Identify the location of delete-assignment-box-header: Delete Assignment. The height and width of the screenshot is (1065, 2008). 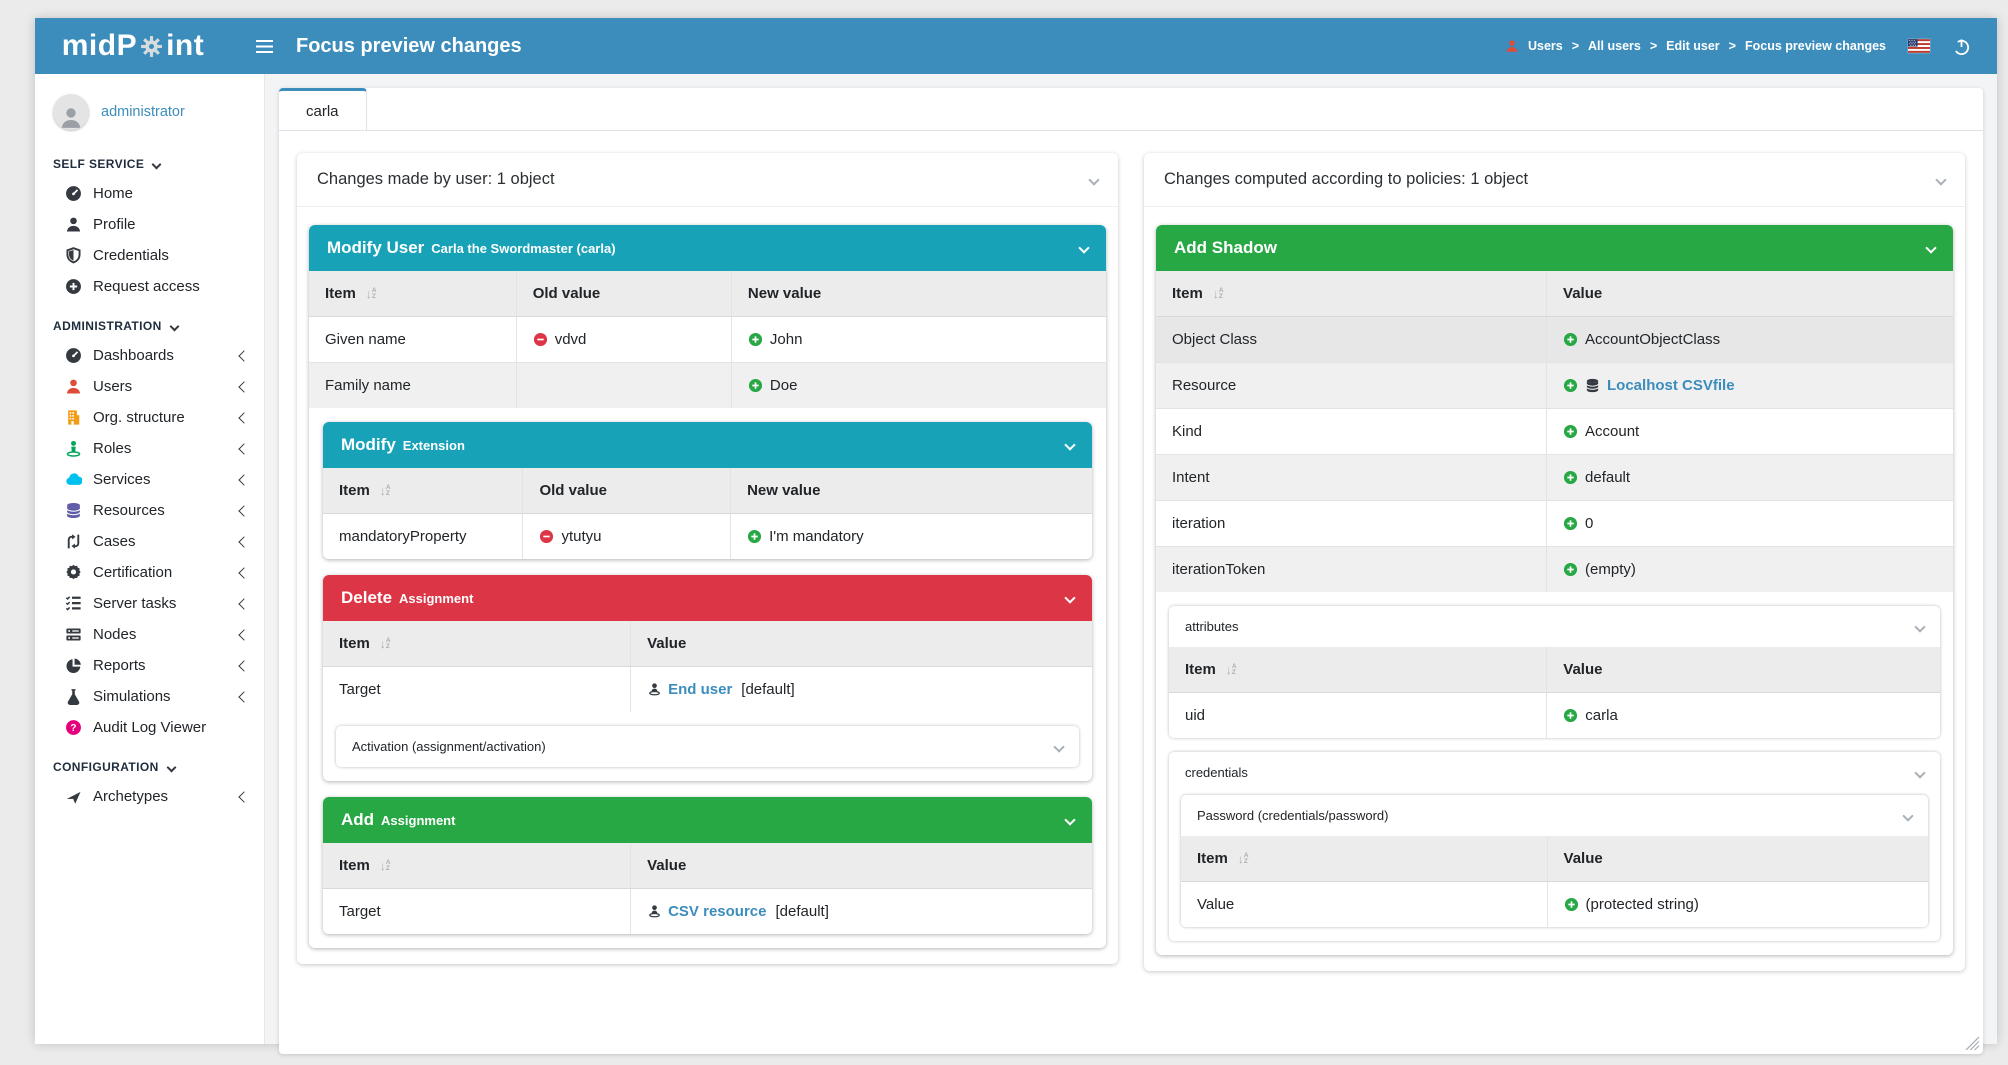
(707, 598).